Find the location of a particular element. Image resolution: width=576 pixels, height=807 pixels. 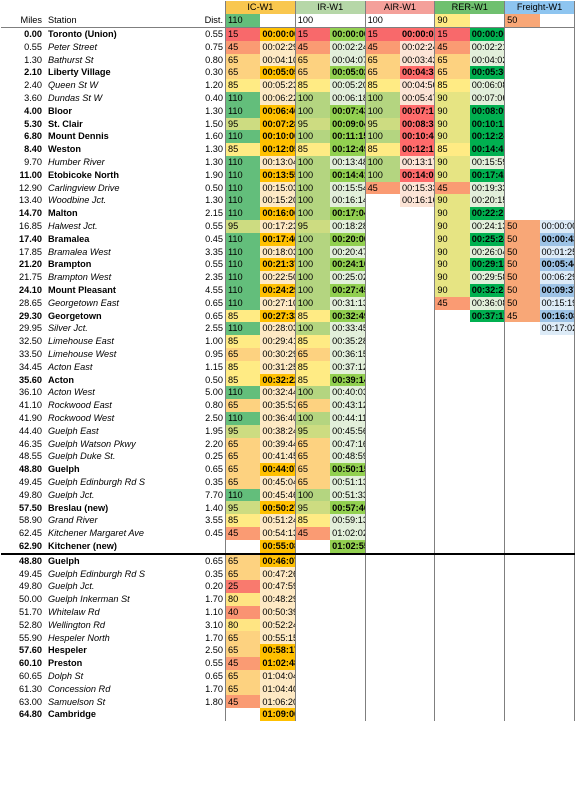

table-row: 44.40 Guelph East 1.95 95 00:38:24 95 00:45:56 is located at coordinates (288, 431).